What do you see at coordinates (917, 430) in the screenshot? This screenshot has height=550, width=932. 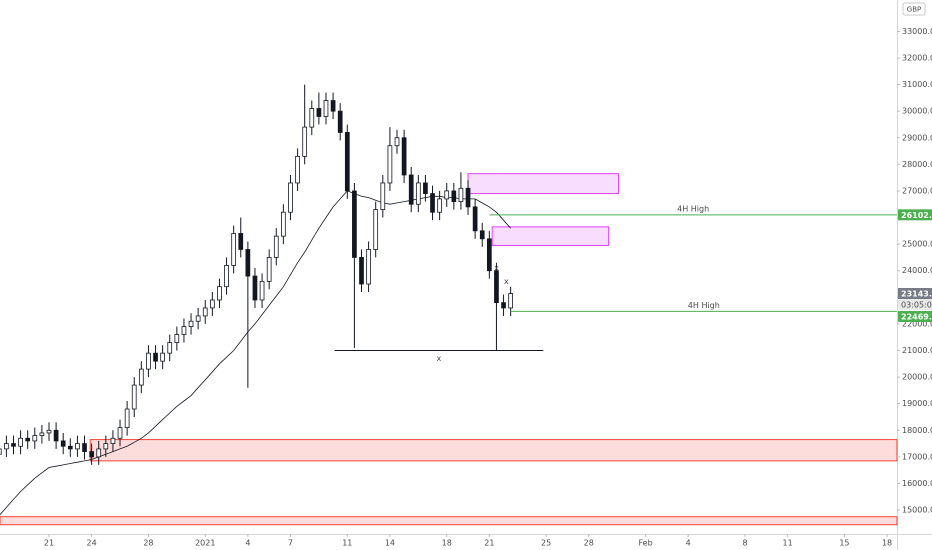 I see `y-tick-label: 18000.00` at bounding box center [917, 430].